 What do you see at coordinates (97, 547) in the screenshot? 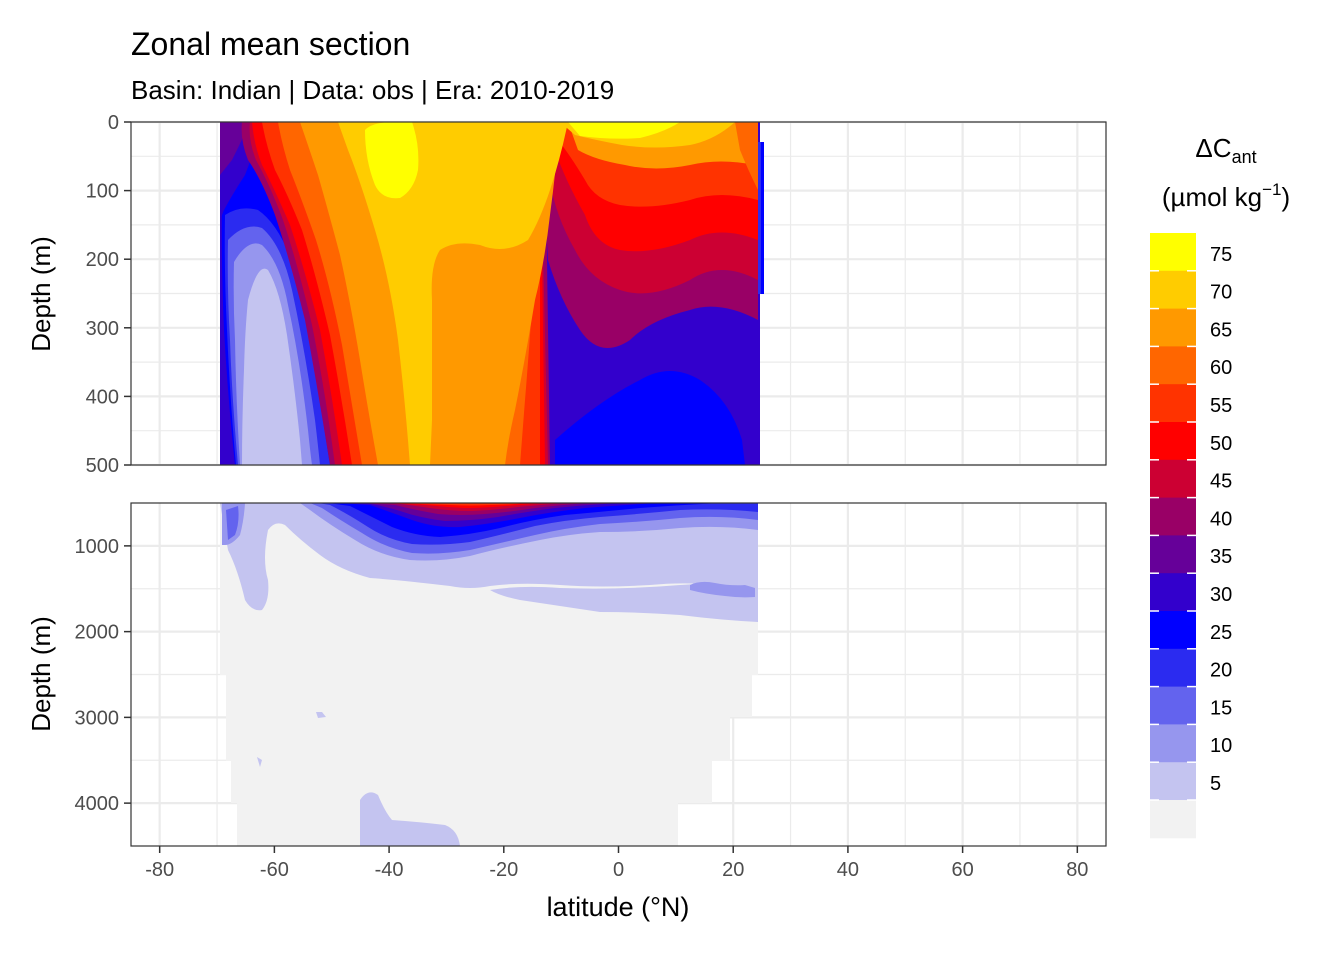
I see `bottom-y-tick-label: 1000` at bounding box center [97, 547].